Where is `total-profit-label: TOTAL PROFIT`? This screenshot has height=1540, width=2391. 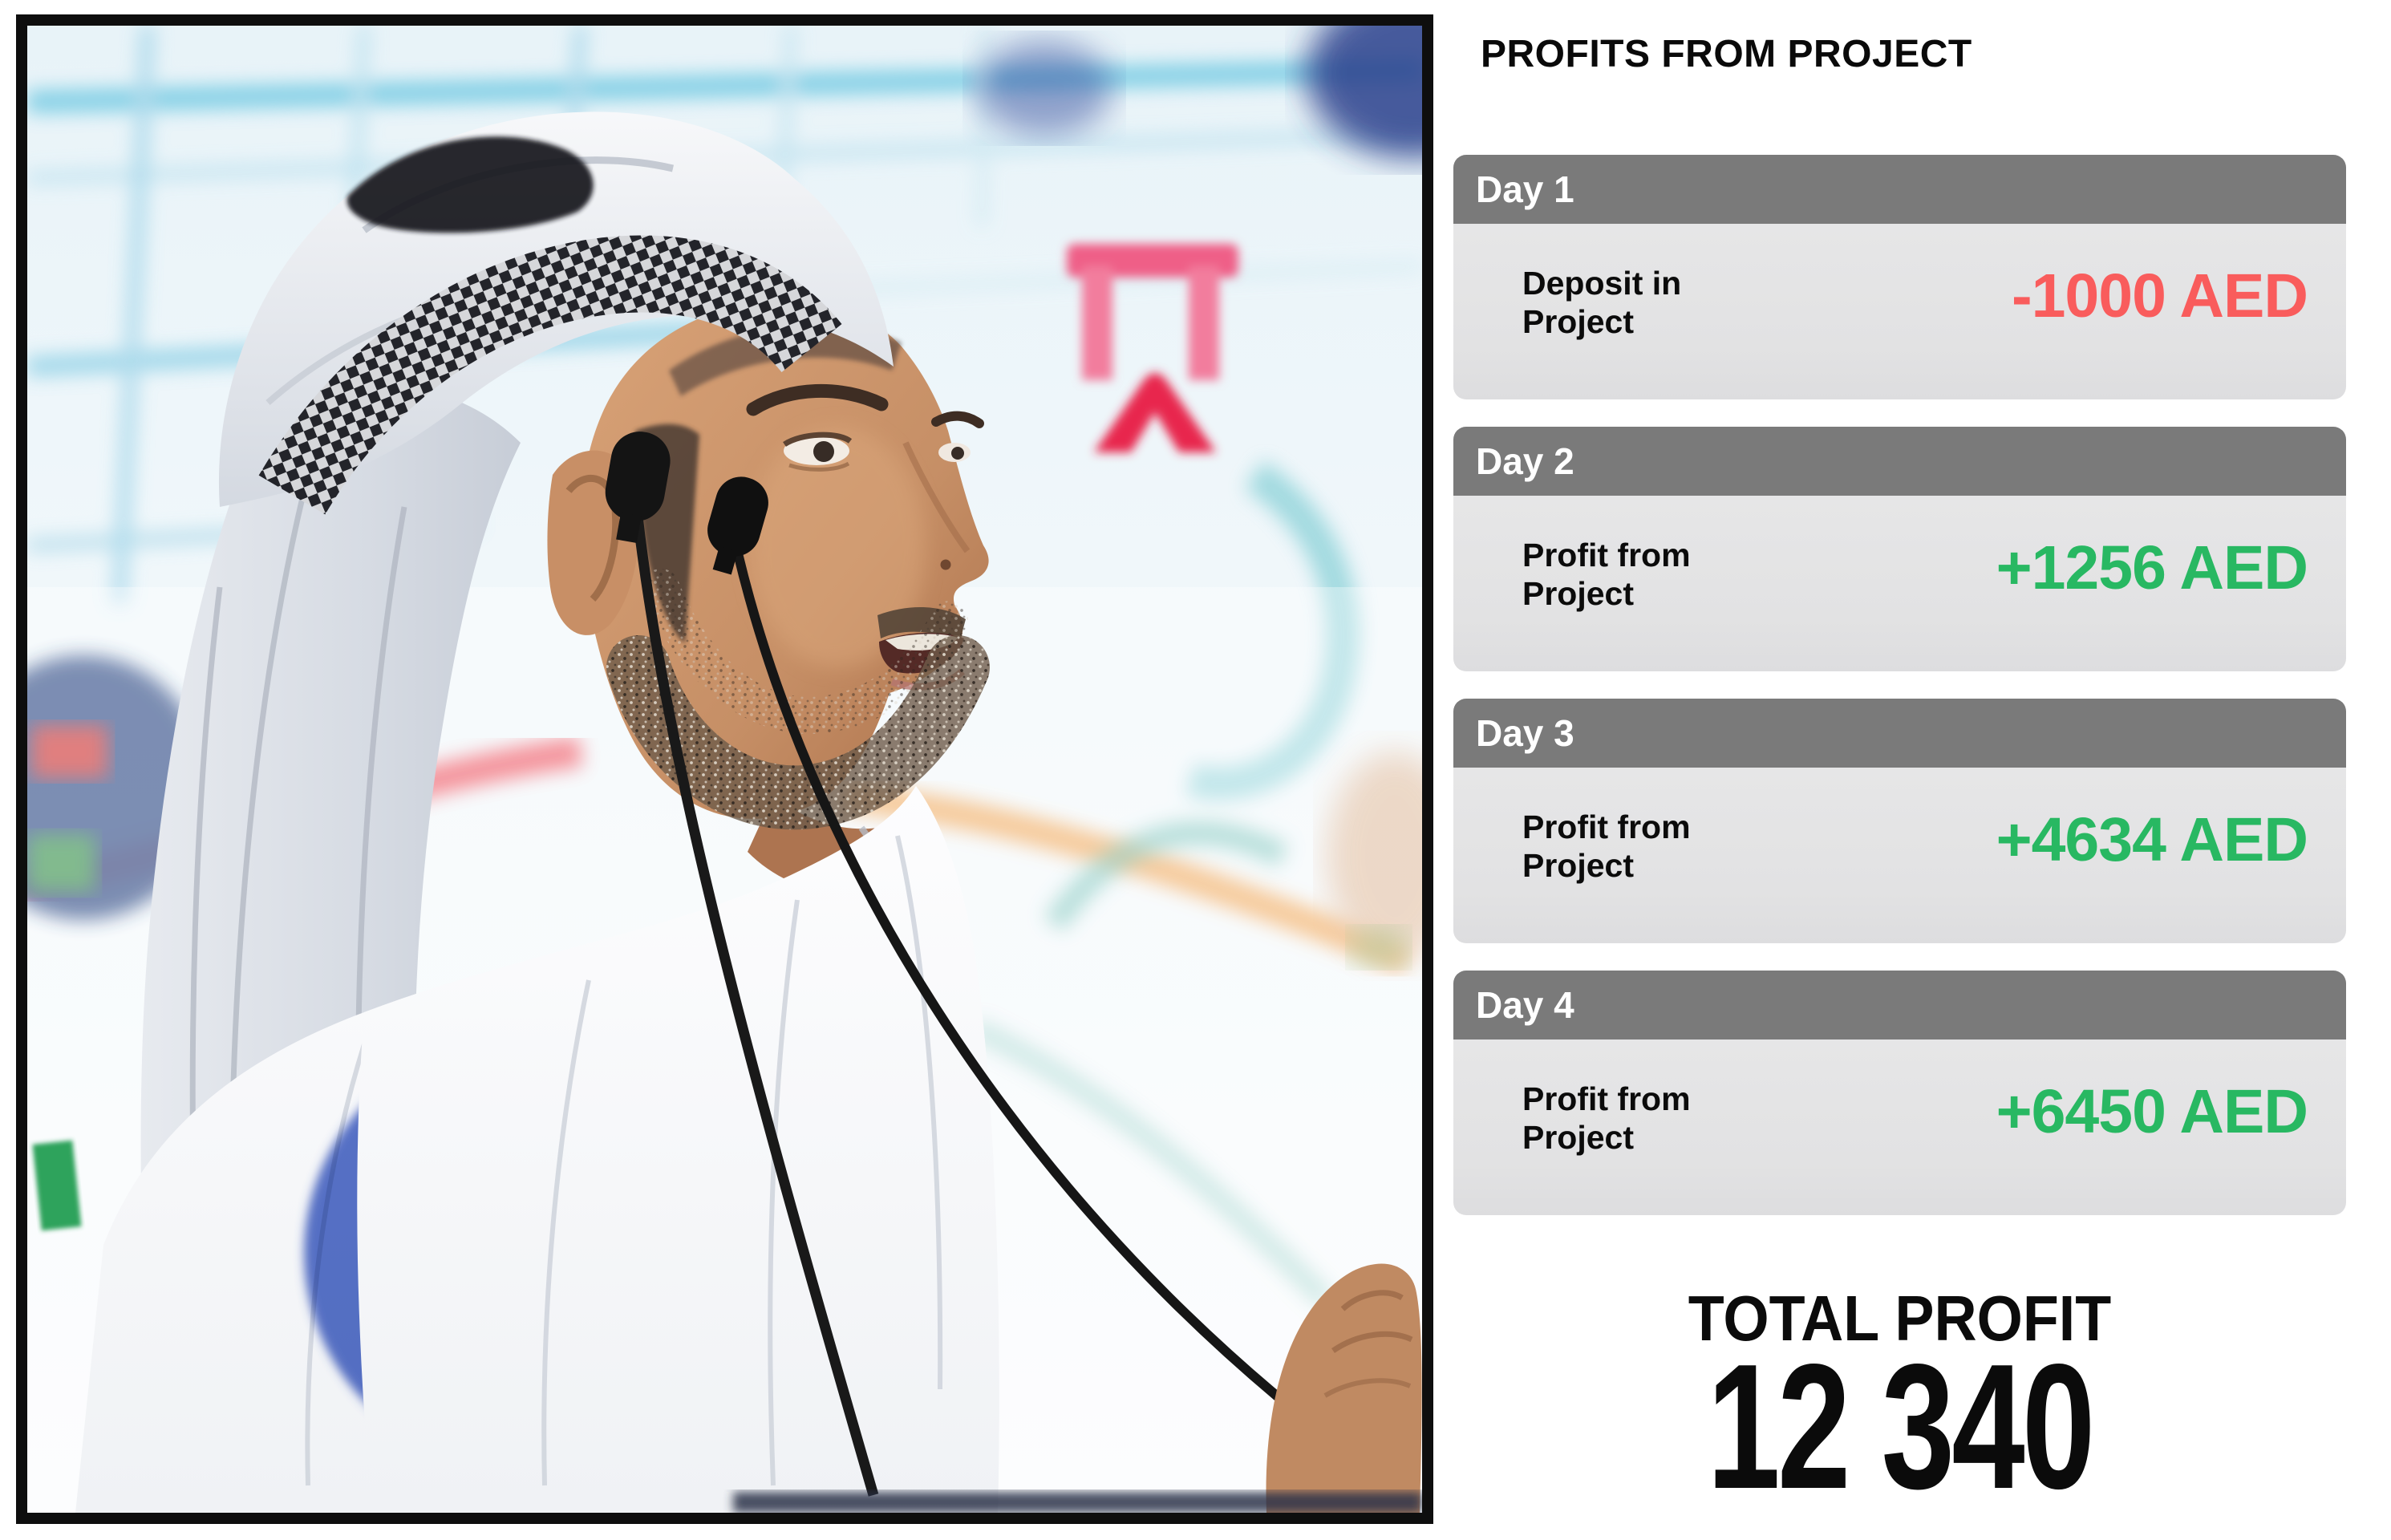 total-profit-label: TOTAL PROFIT is located at coordinates (1900, 1318).